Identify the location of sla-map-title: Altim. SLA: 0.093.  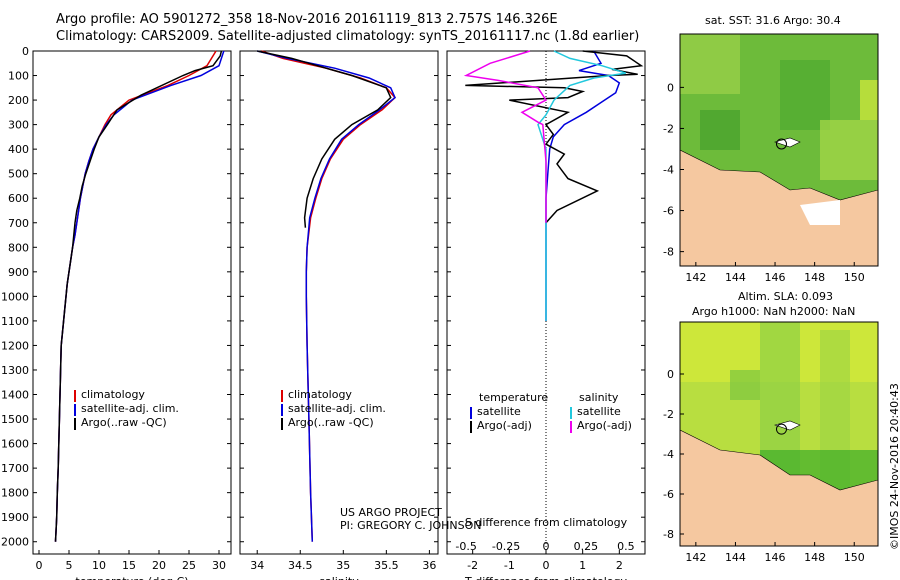
(786, 296).